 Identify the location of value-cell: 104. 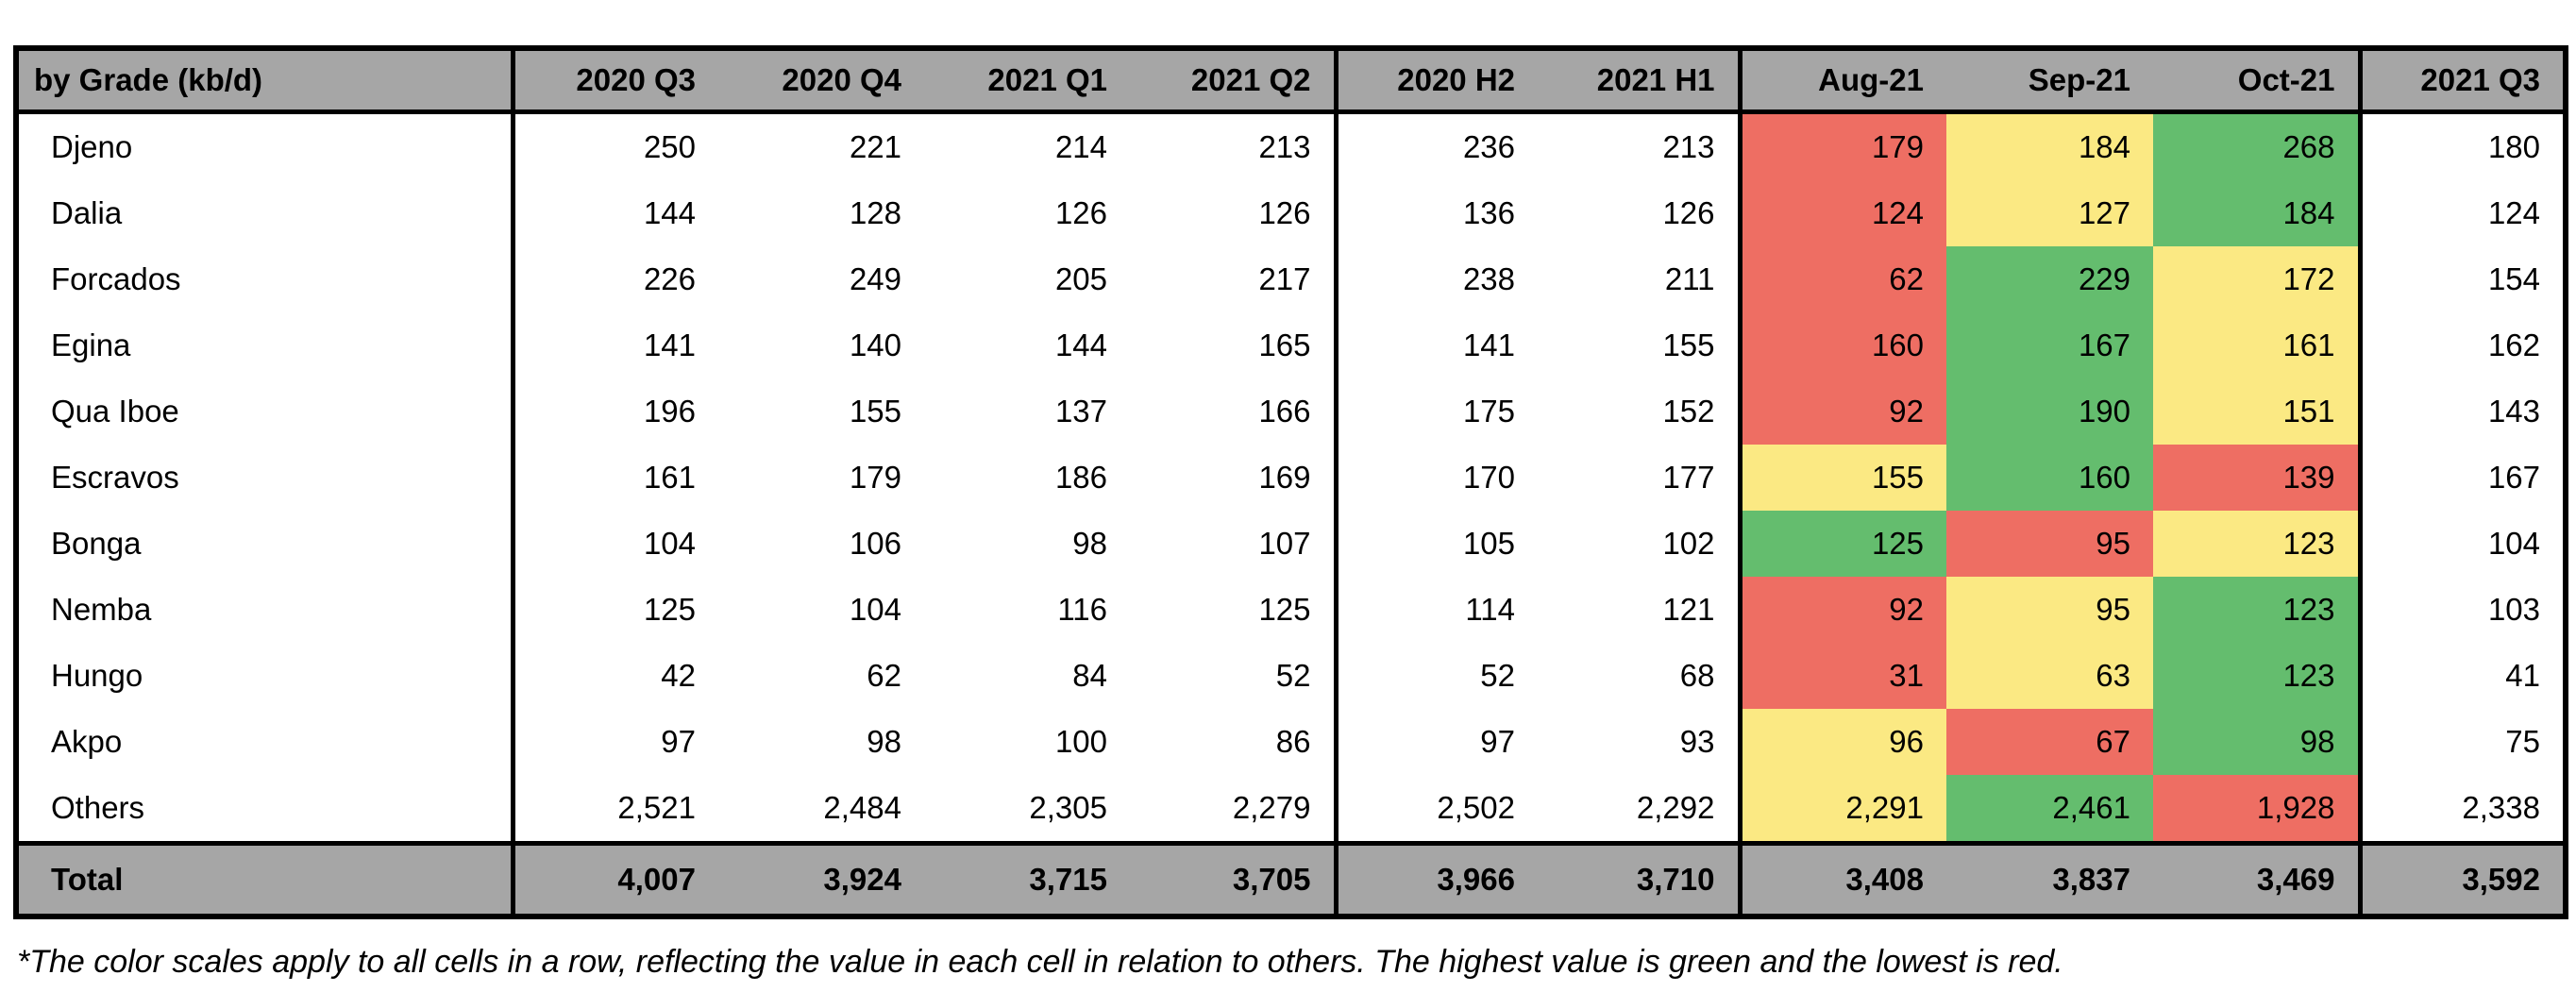
(615, 544).